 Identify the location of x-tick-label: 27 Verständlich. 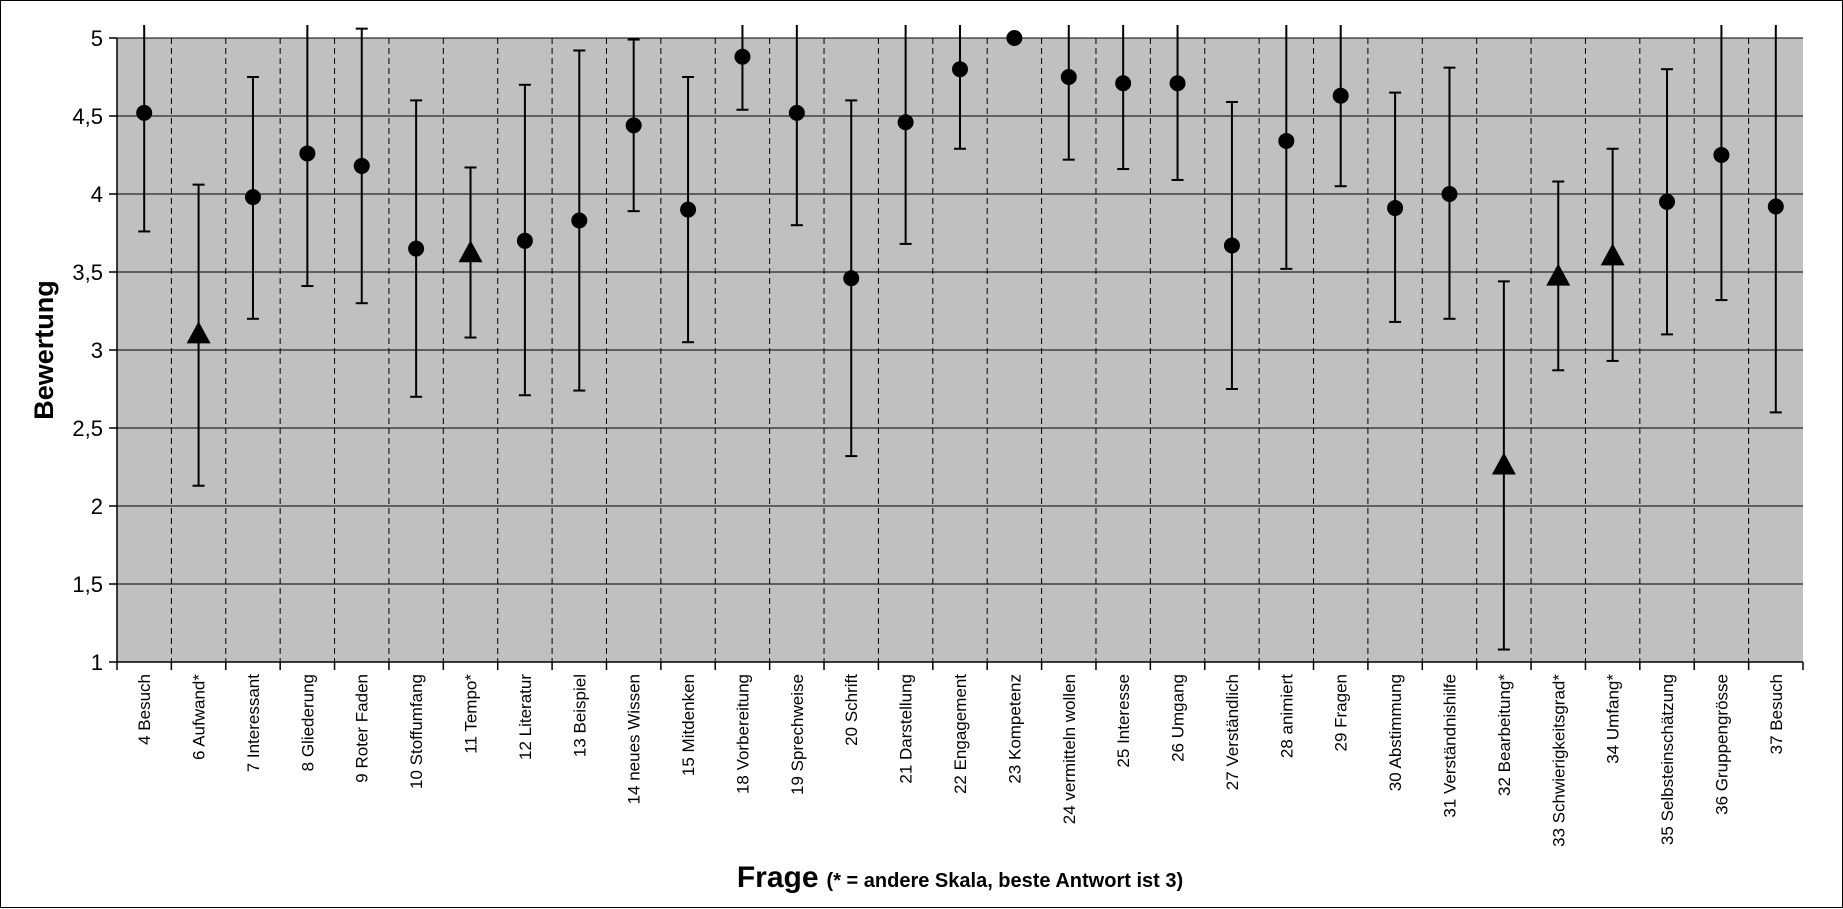
(1232, 732).